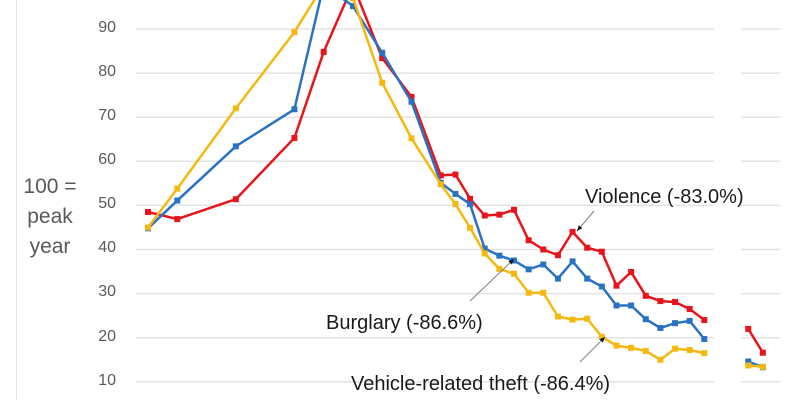 The image size is (800, 400). What do you see at coordinates (107, 203) in the screenshot?
I see `y-tick-50: 50` at bounding box center [107, 203].